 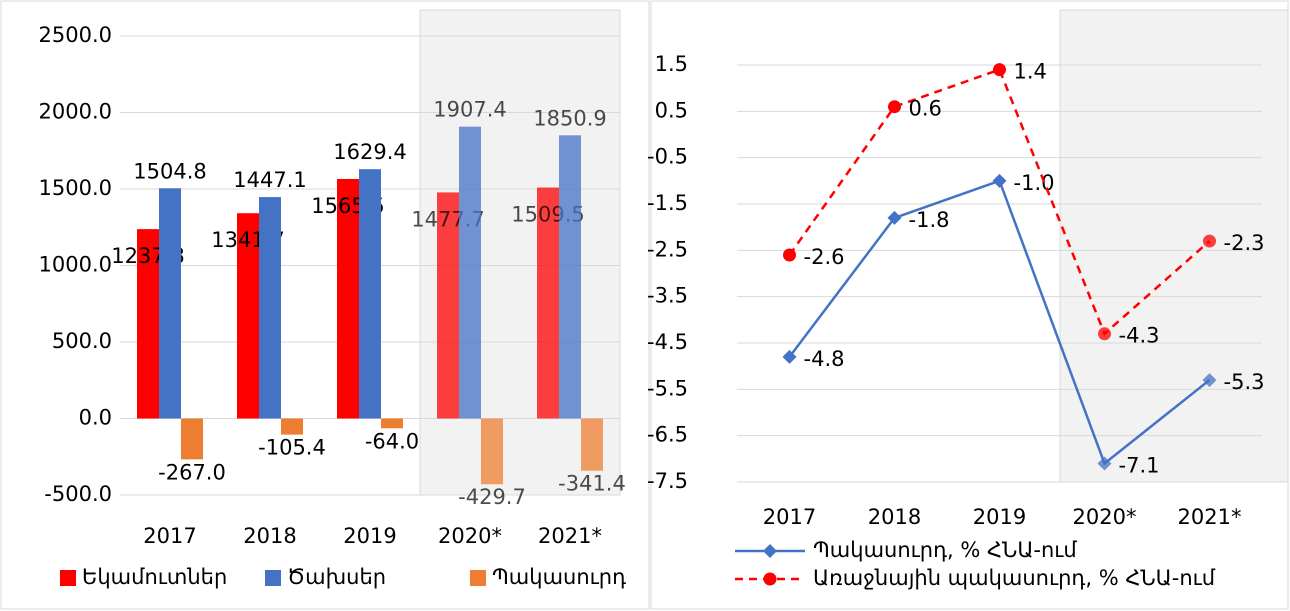 I want to click on data-label: -267.0, so click(x=192, y=472).